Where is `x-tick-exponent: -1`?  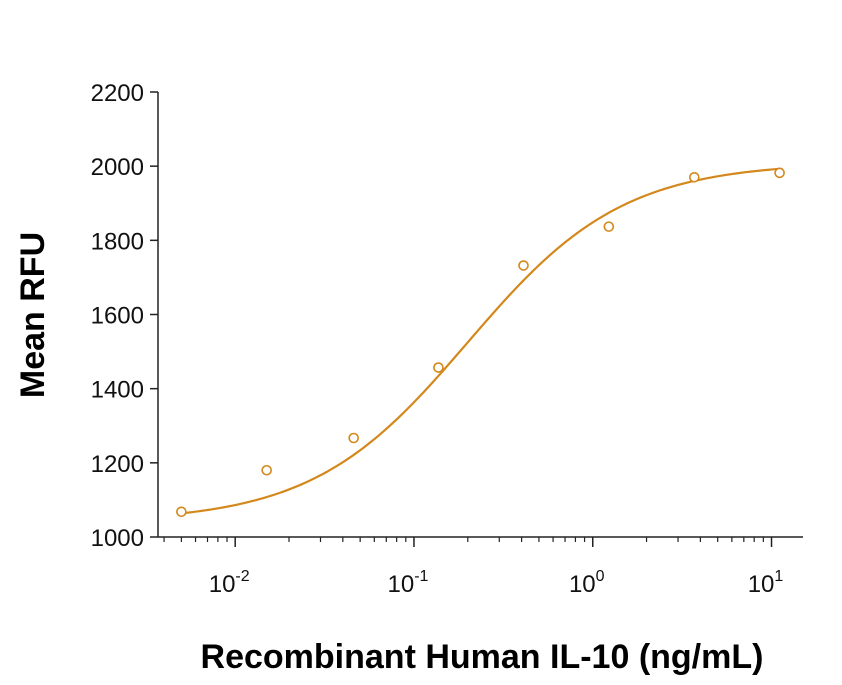 x-tick-exponent: -1 is located at coordinates (421, 576).